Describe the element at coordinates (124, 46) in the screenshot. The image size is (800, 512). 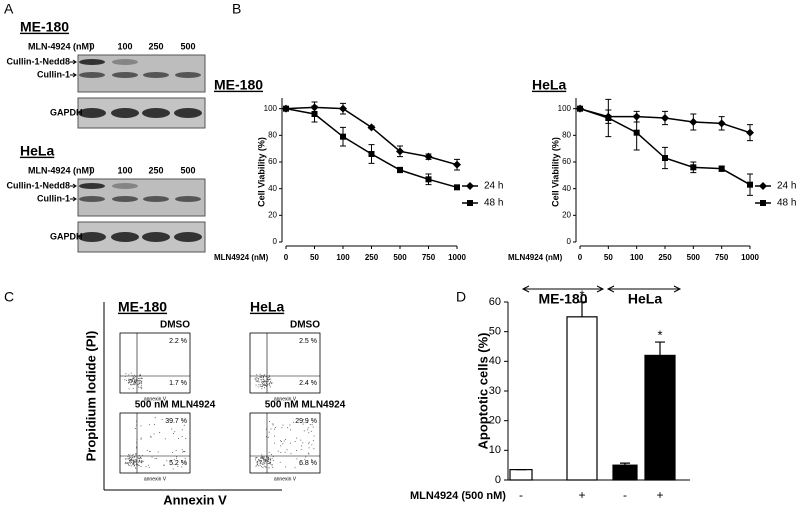
I see `dose: 100` at that location.